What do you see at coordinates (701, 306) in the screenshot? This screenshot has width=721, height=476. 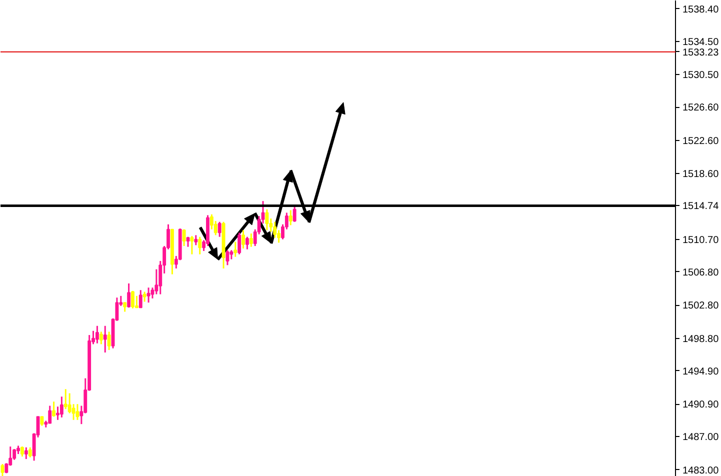 I see `y-tick-label: 1502.80` at bounding box center [701, 306].